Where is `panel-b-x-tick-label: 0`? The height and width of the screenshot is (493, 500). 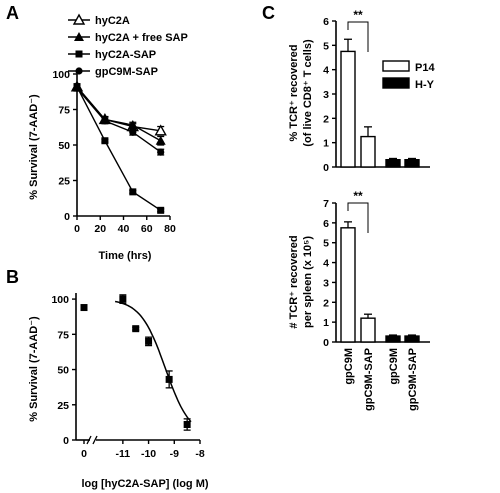 panel-b-x-tick-label: 0 is located at coordinates (84, 454).